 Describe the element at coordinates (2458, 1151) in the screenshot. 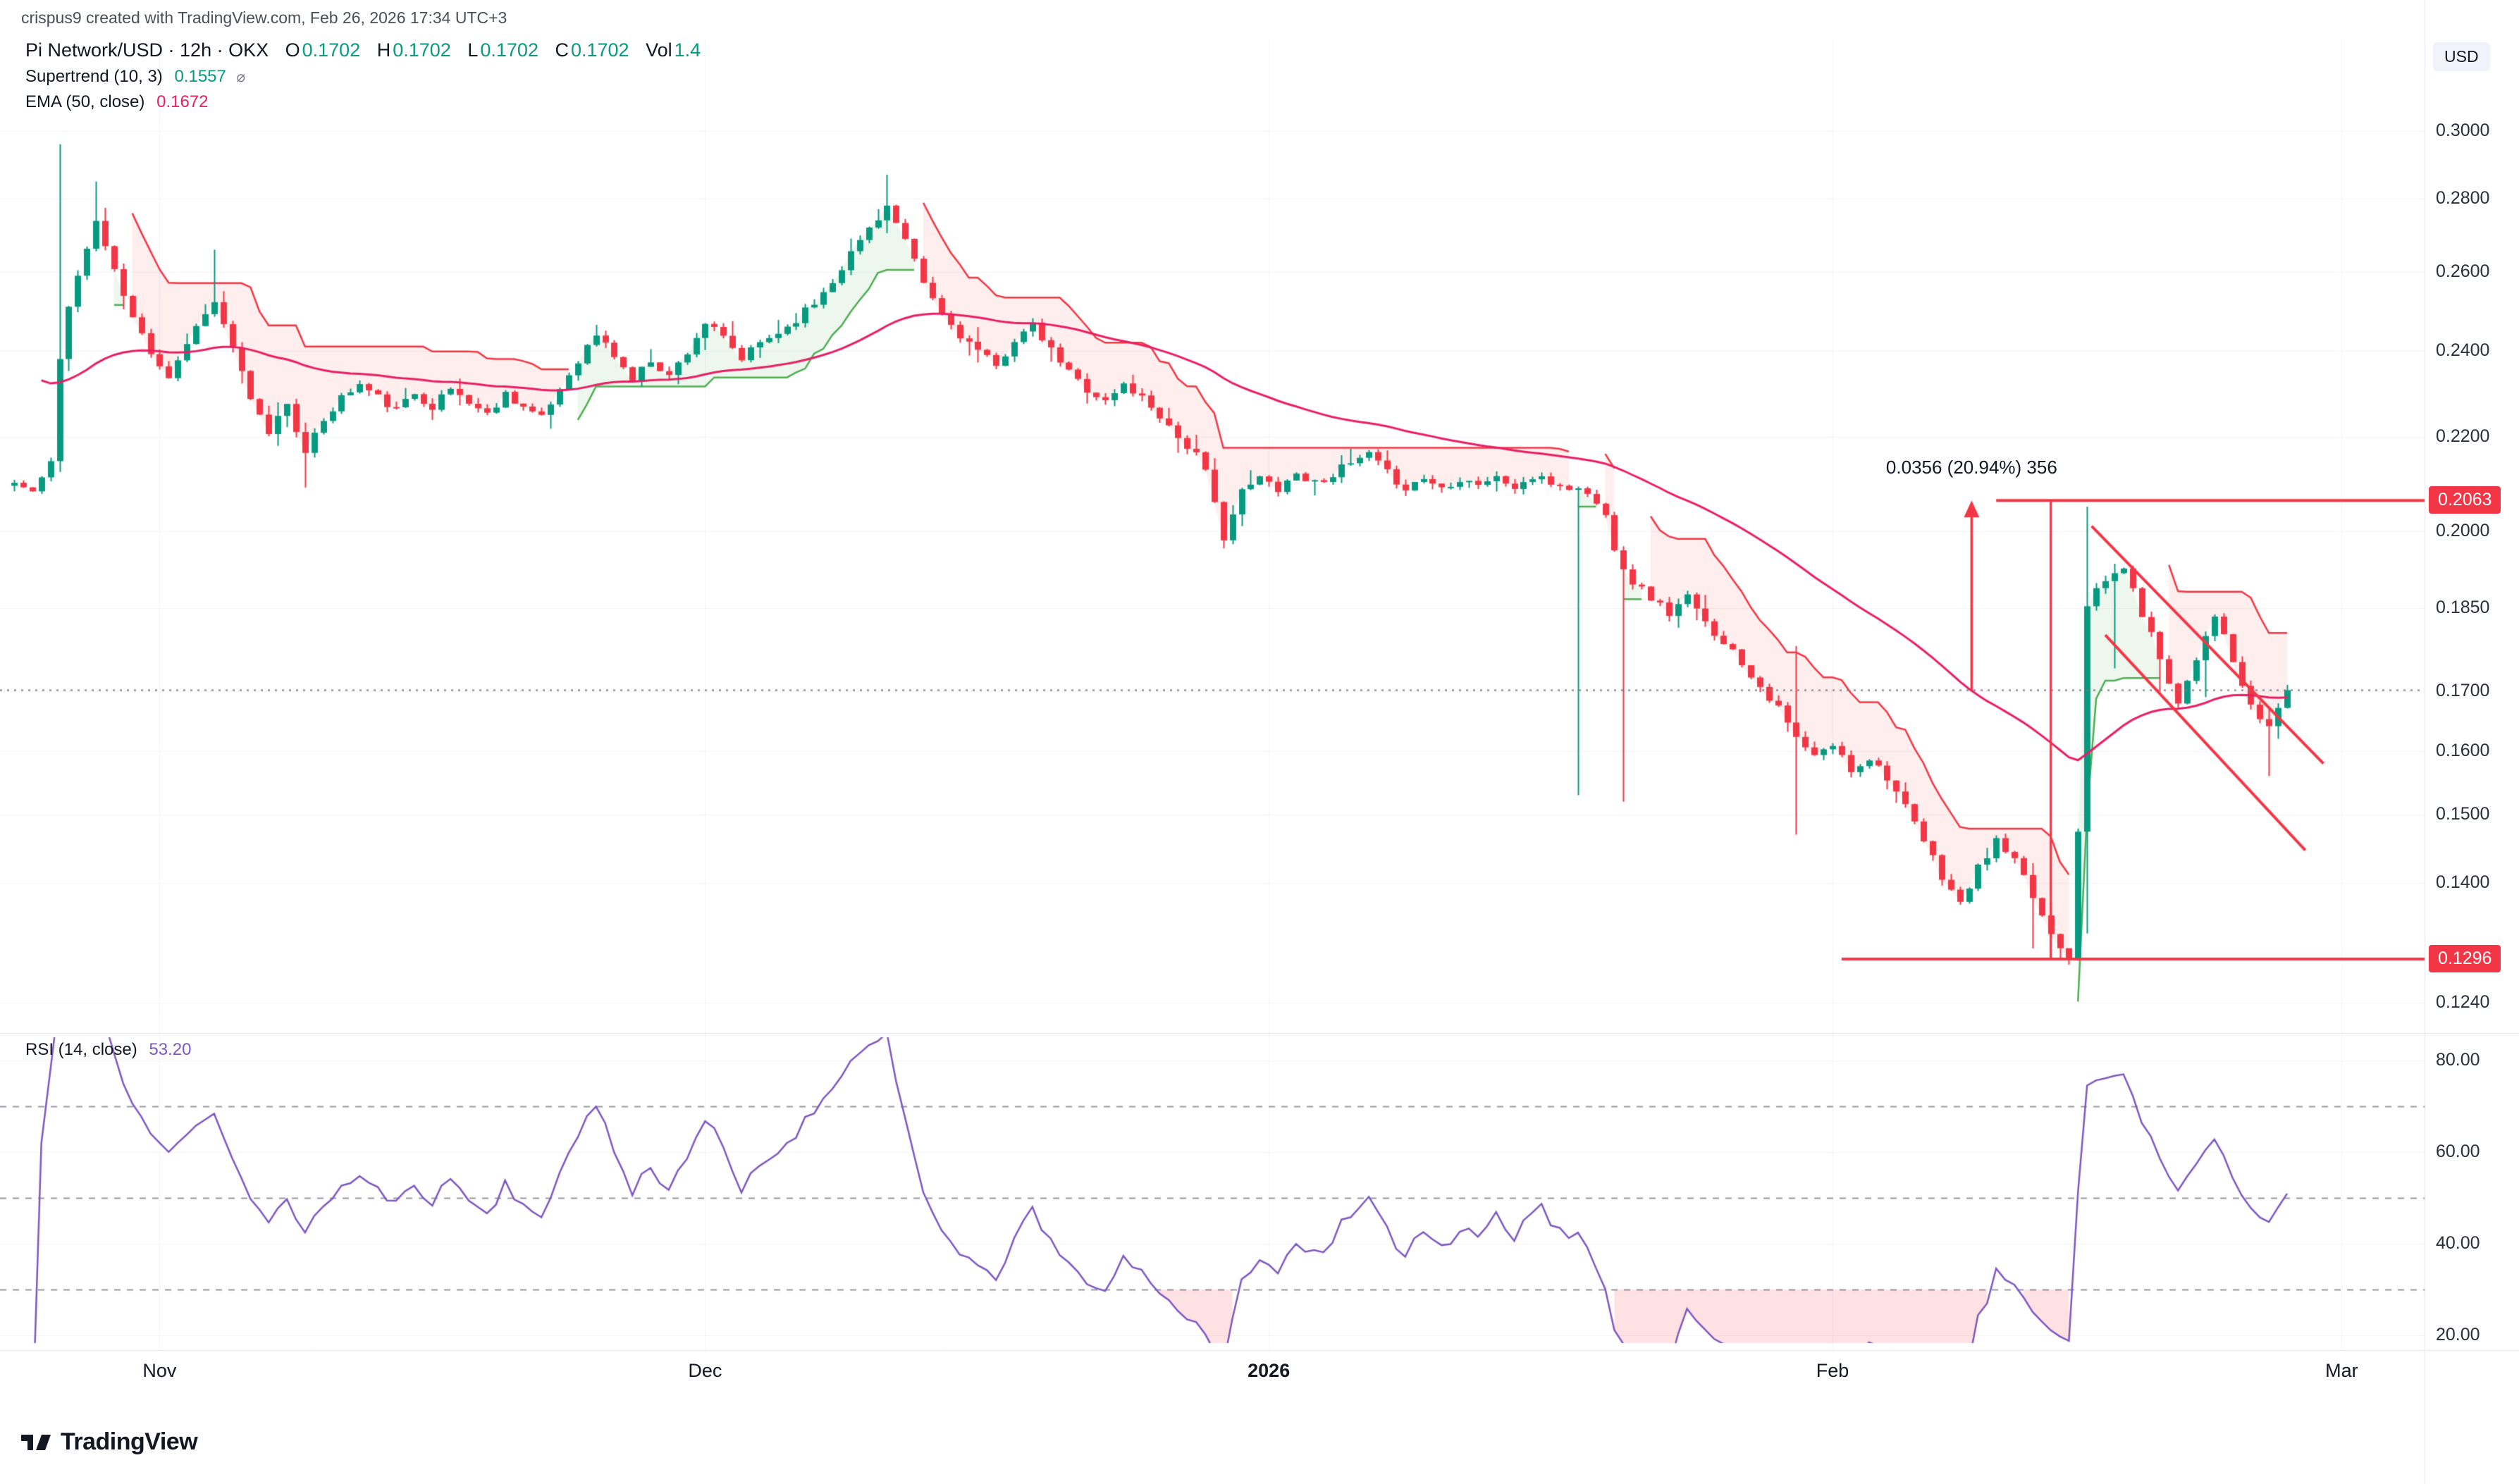

I see `rsi-axis-label: 60.00` at that location.